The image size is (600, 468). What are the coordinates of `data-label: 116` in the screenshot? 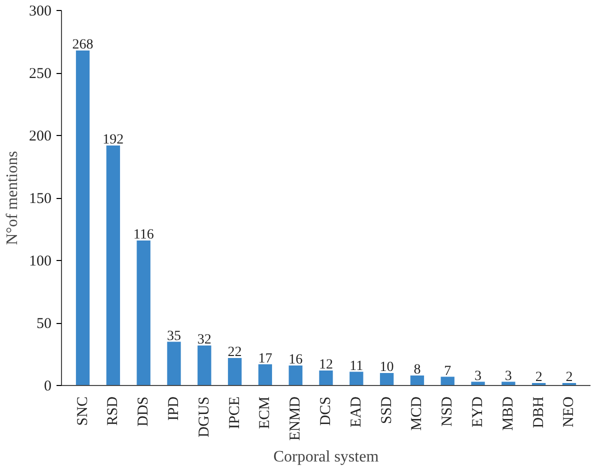 It's located at (143, 235).